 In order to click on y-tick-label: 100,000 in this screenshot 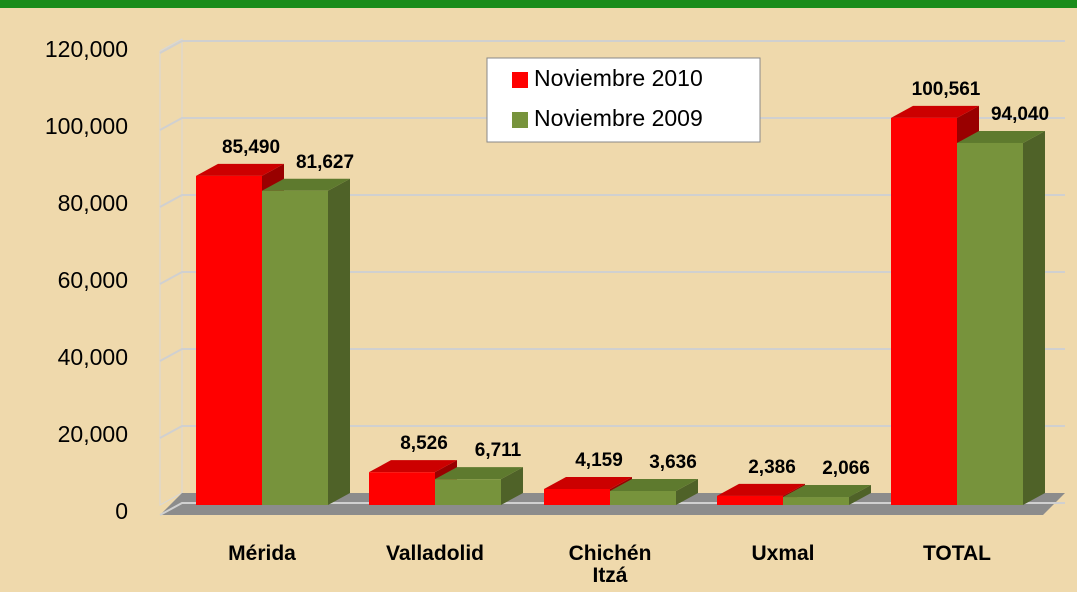, I will do `click(86, 126)`.